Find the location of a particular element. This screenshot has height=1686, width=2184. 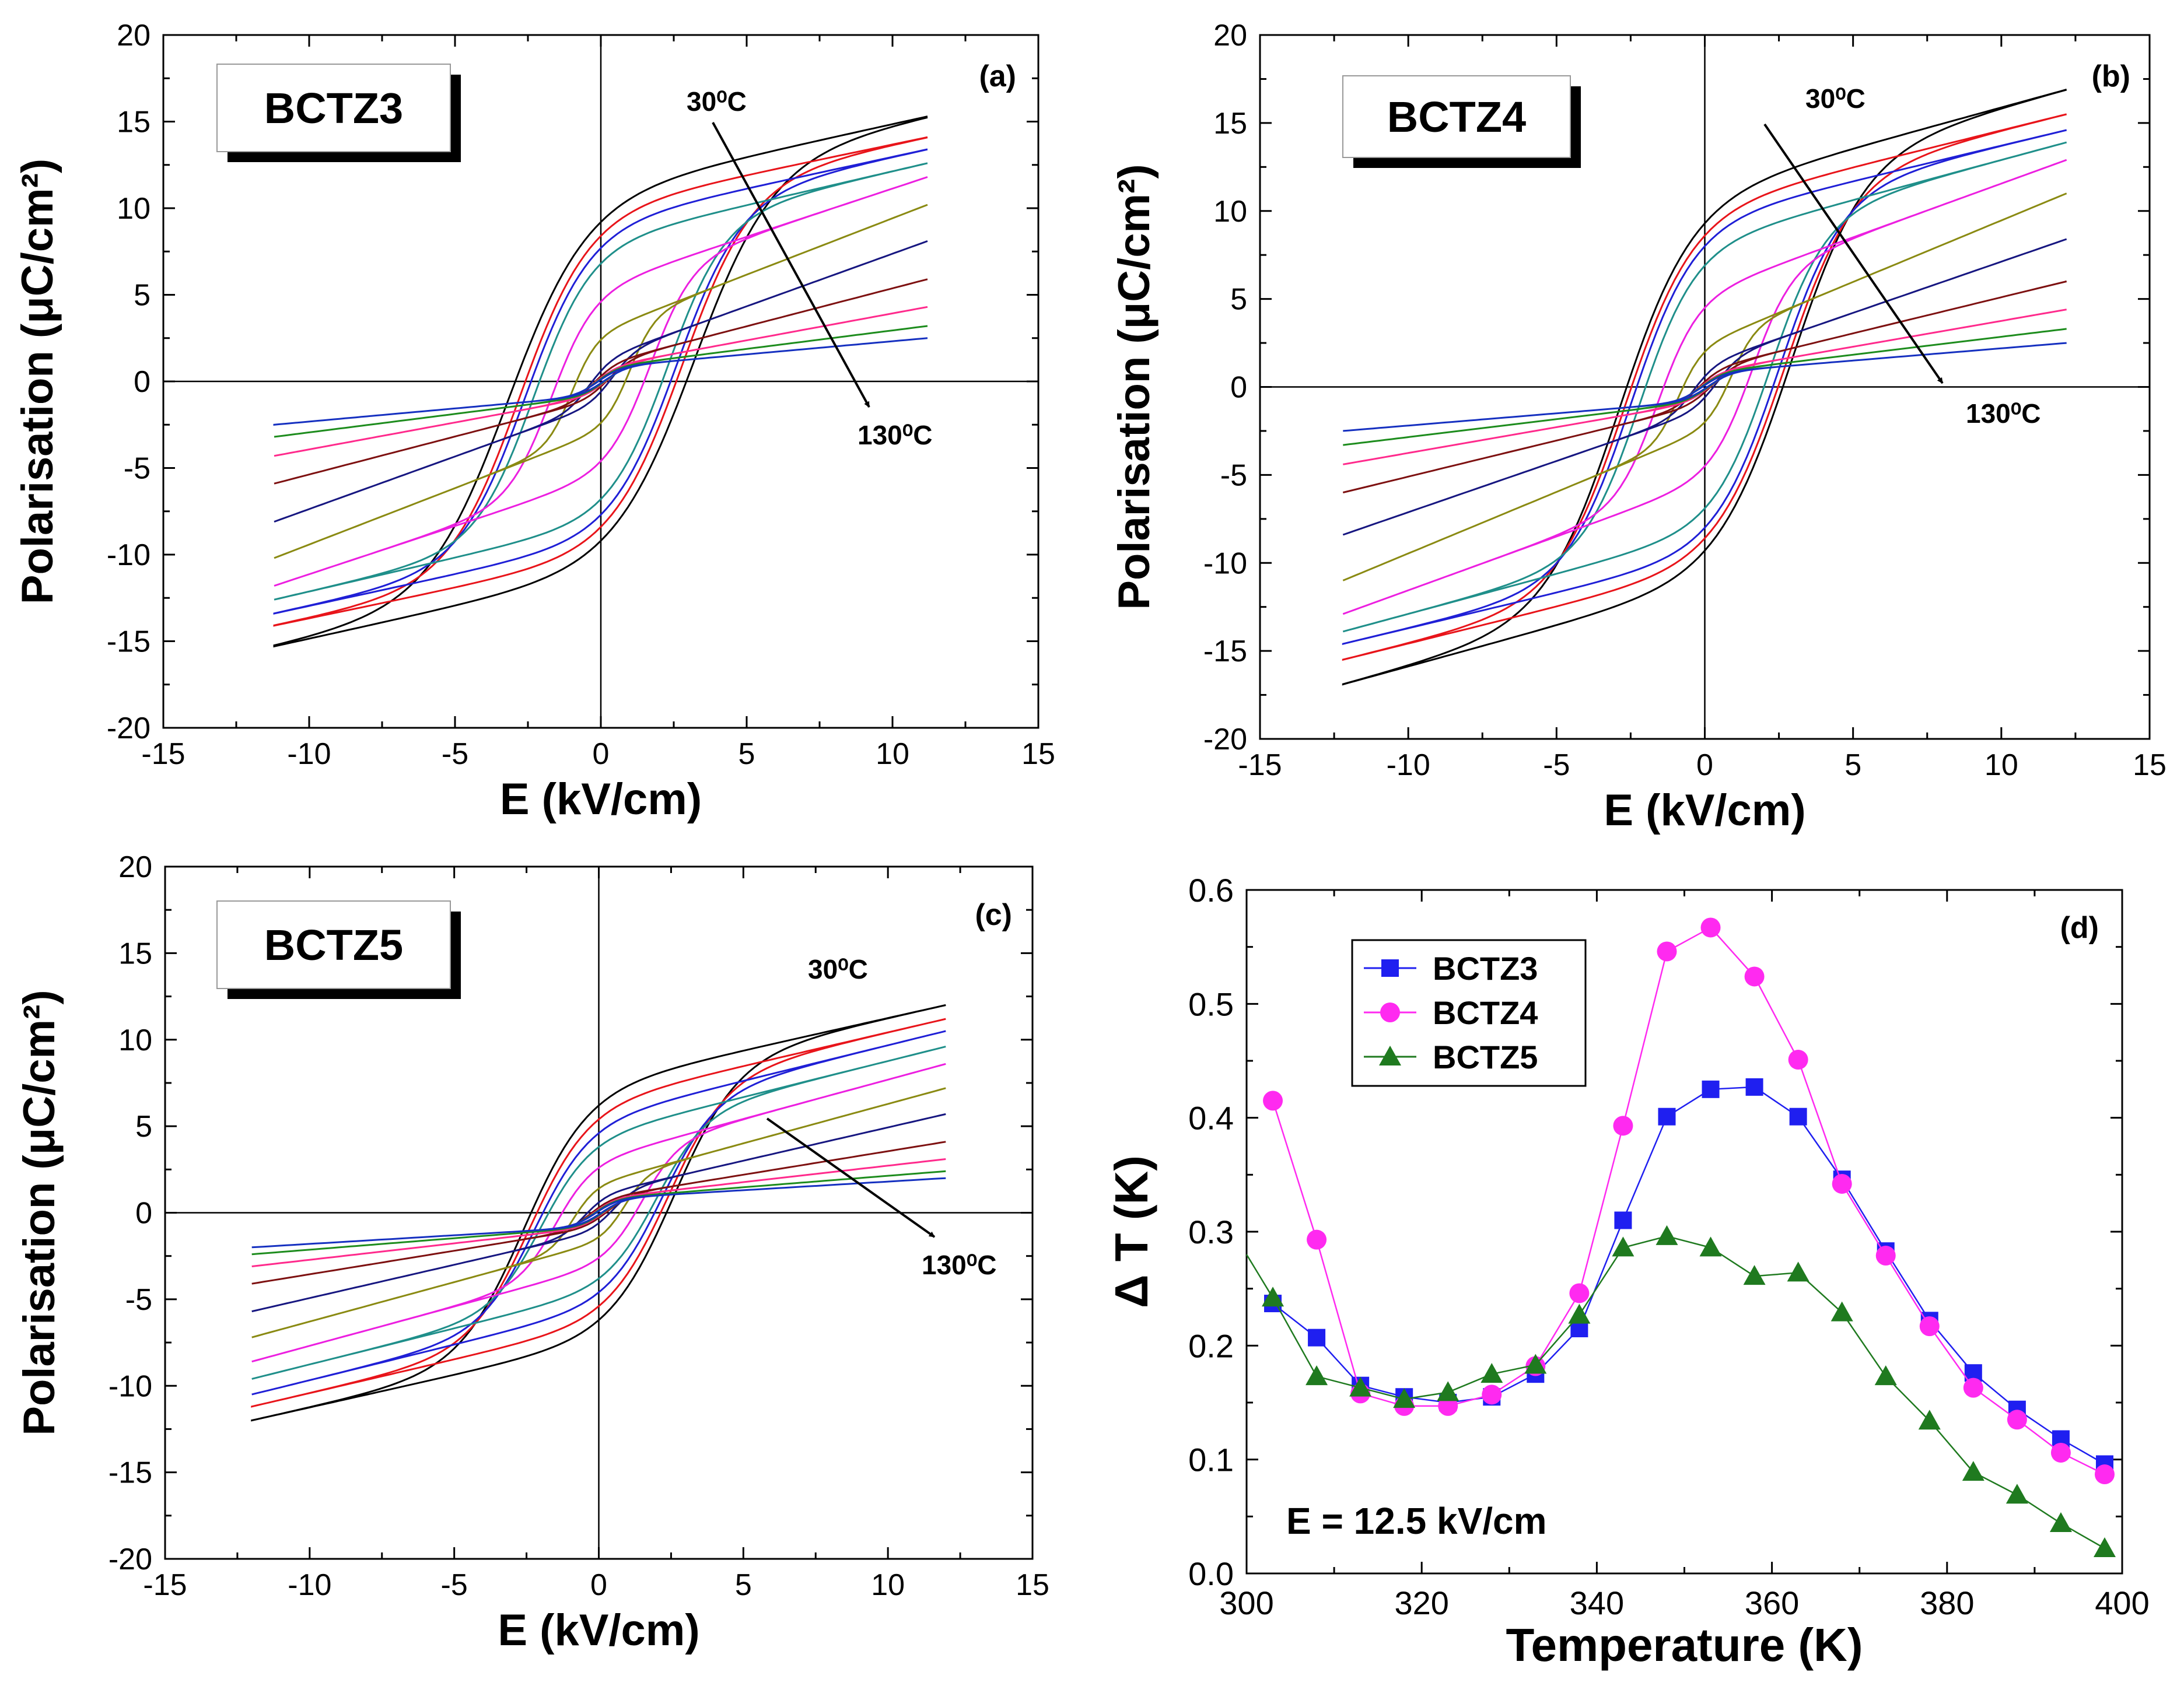

series-bctz4 is located at coordinates (1689, 1201).